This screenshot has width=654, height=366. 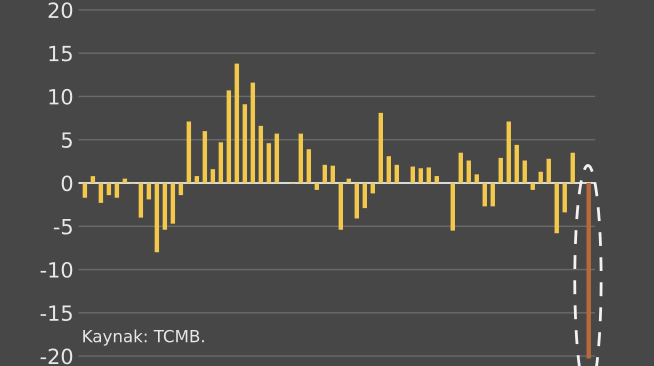 I want to click on y-tick-label: -5, so click(x=63, y=226).